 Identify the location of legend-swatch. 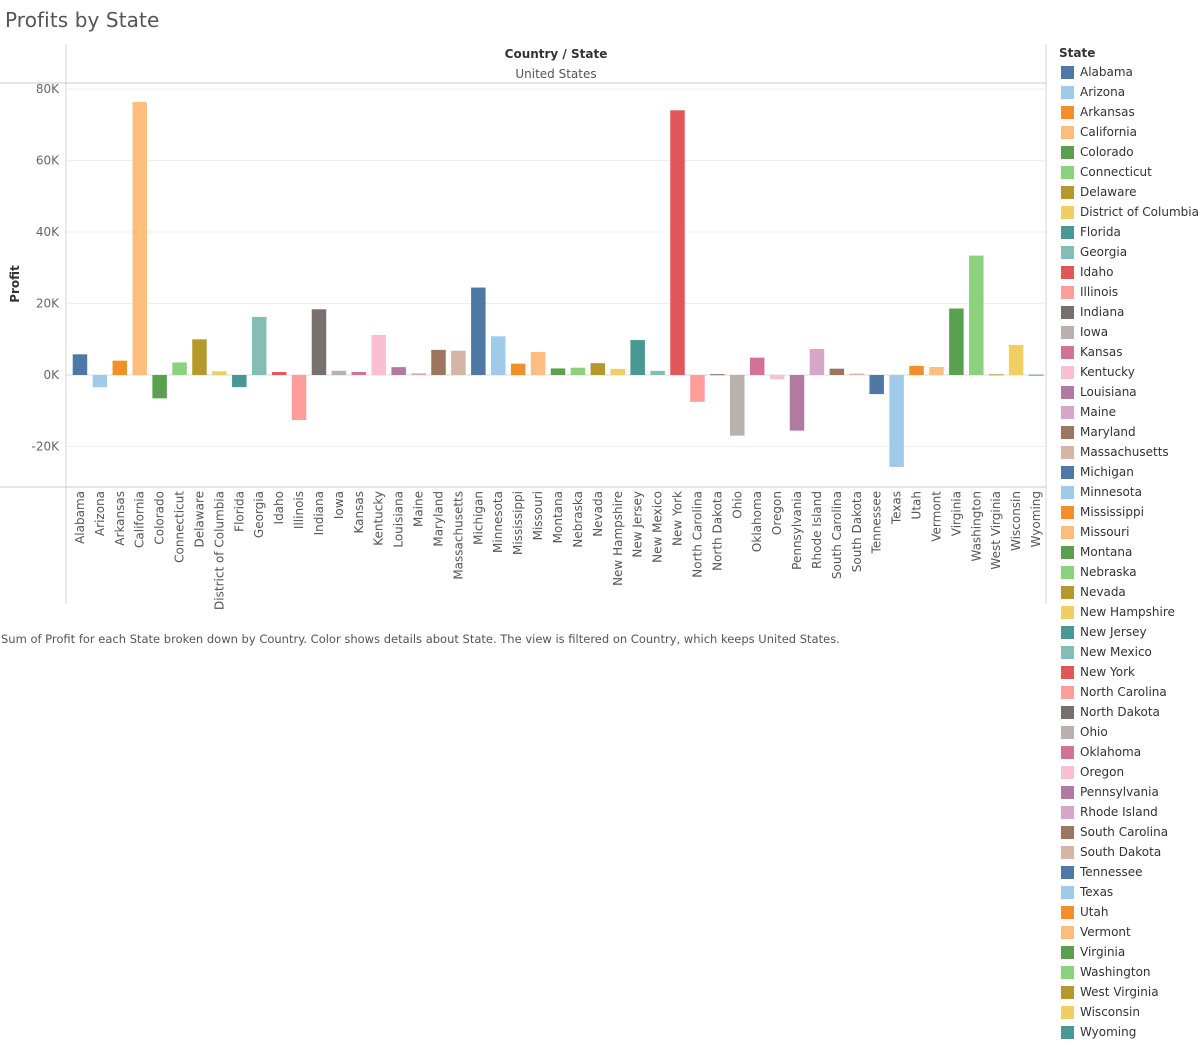
(1067, 892).